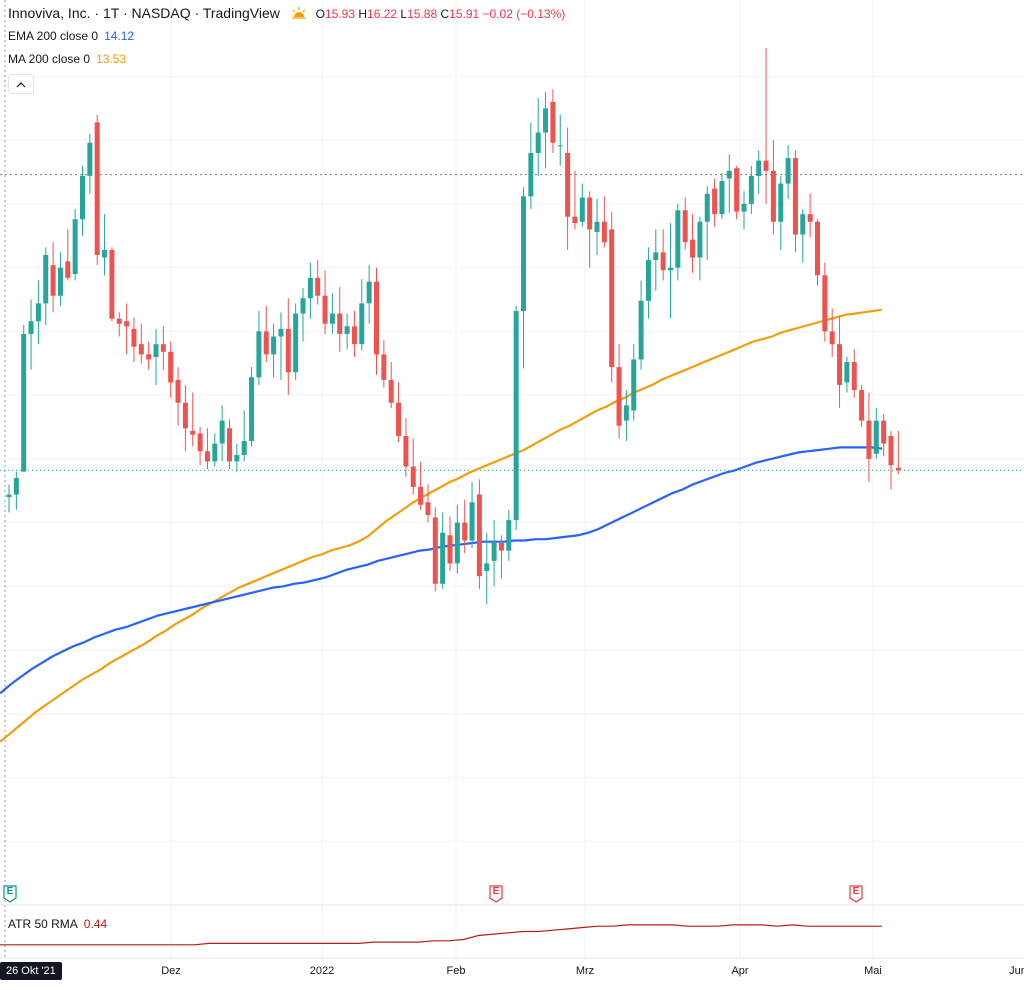  What do you see at coordinates (322, 971) in the screenshot?
I see `time-axis-label: 2022` at bounding box center [322, 971].